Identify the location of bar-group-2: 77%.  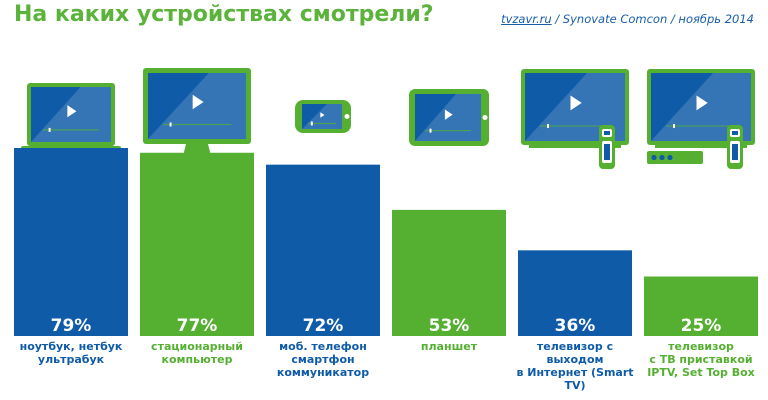
(197, 202).